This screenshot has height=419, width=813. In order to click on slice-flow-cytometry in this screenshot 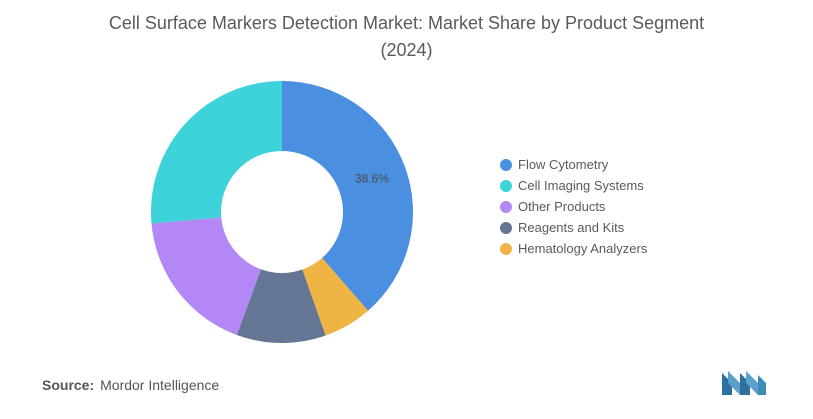, I will do `click(348, 196)`.